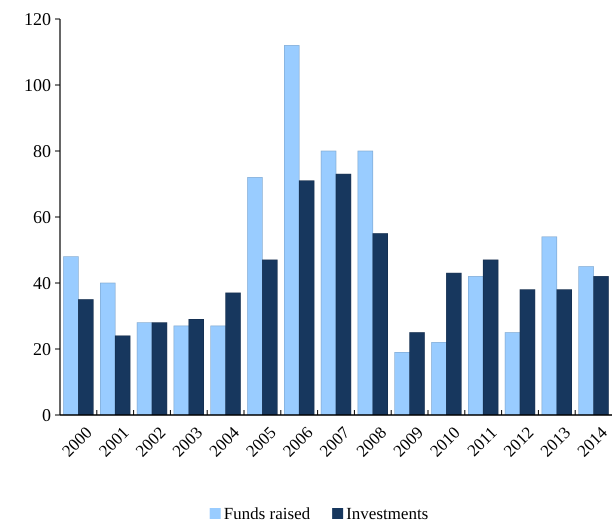  I want to click on y-tick-label: 0, so click(46, 414).